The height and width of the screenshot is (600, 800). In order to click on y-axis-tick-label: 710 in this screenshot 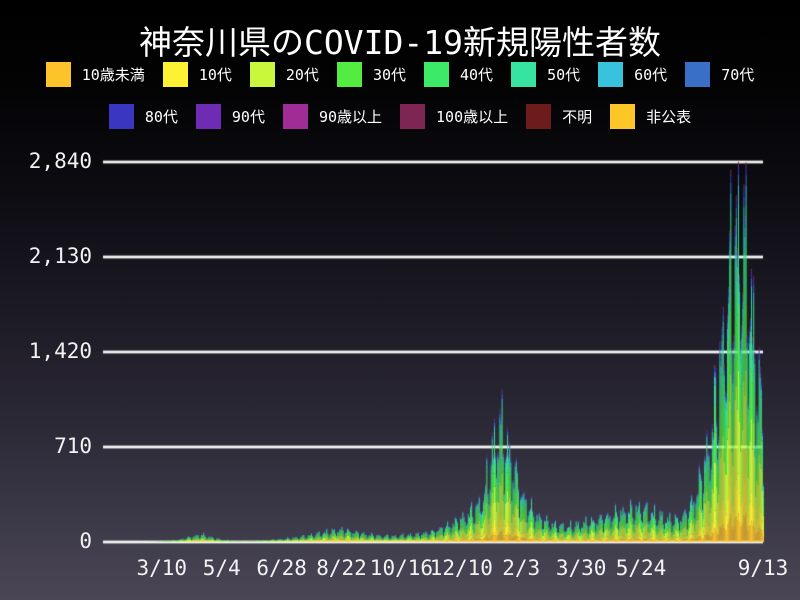, I will do `click(73, 446)`.